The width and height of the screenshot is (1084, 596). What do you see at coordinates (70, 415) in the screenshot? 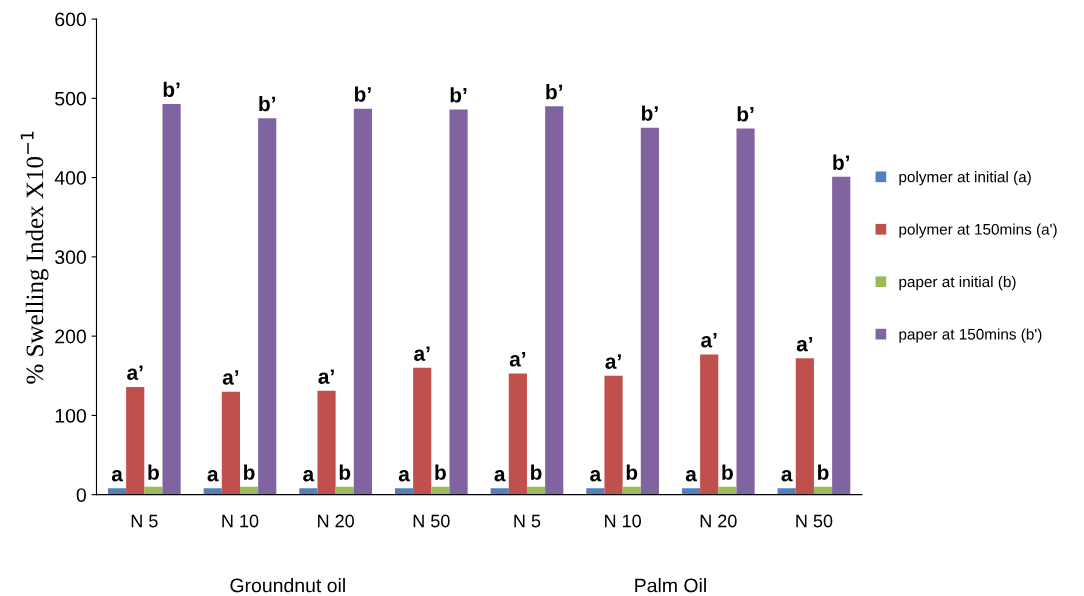
I see `y-tick-label: 100` at bounding box center [70, 415].